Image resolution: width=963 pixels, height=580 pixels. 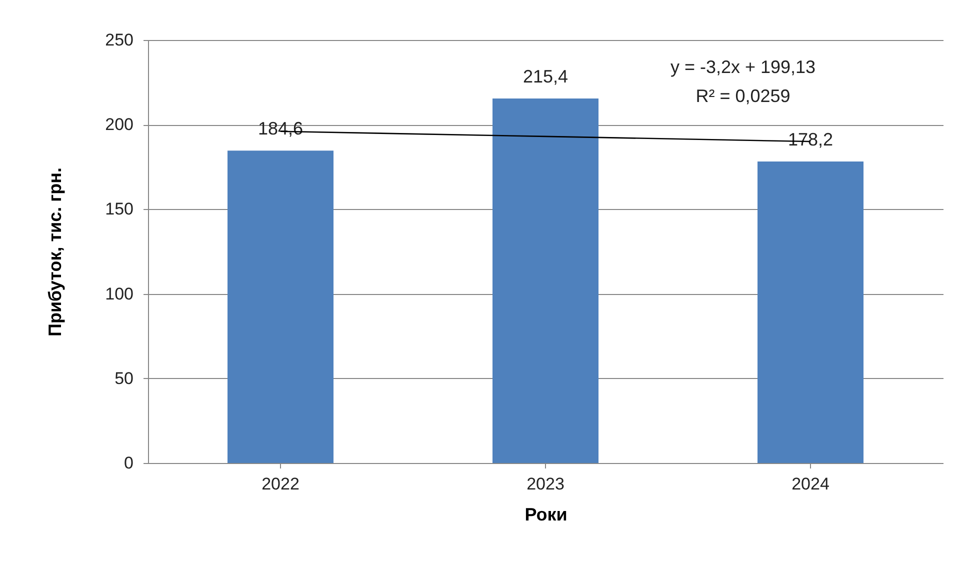 What do you see at coordinates (545, 484) in the screenshot?
I see `x-tick-label: 2023` at bounding box center [545, 484].